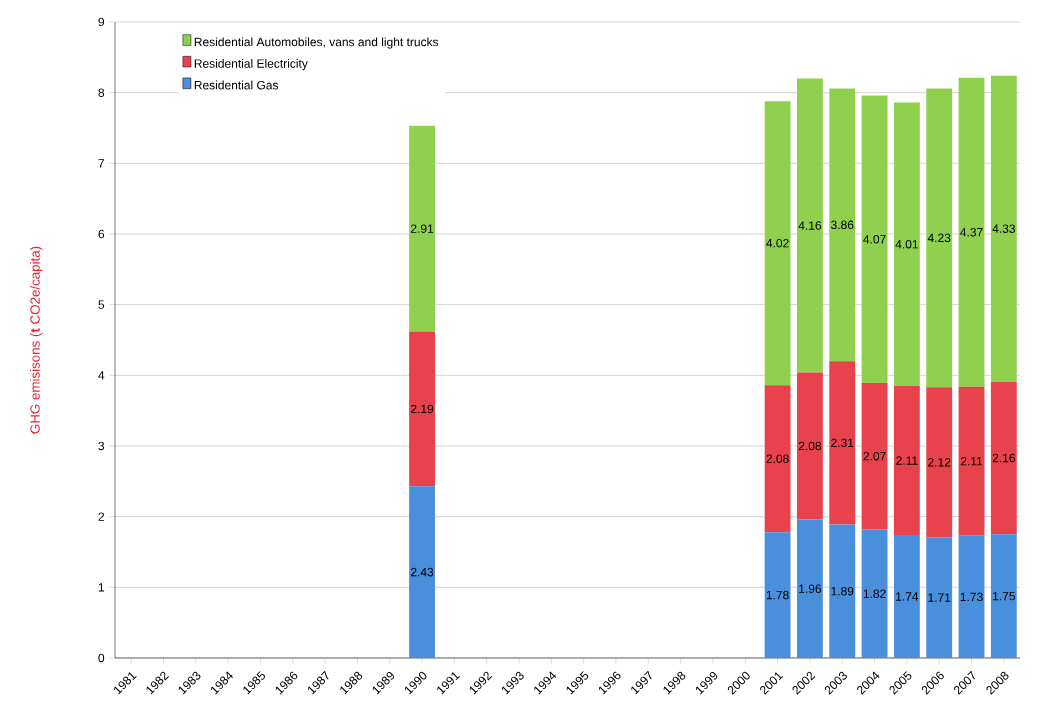 This screenshot has width=1055, height=723. I want to click on y-tick-label: 3, so click(101, 446).